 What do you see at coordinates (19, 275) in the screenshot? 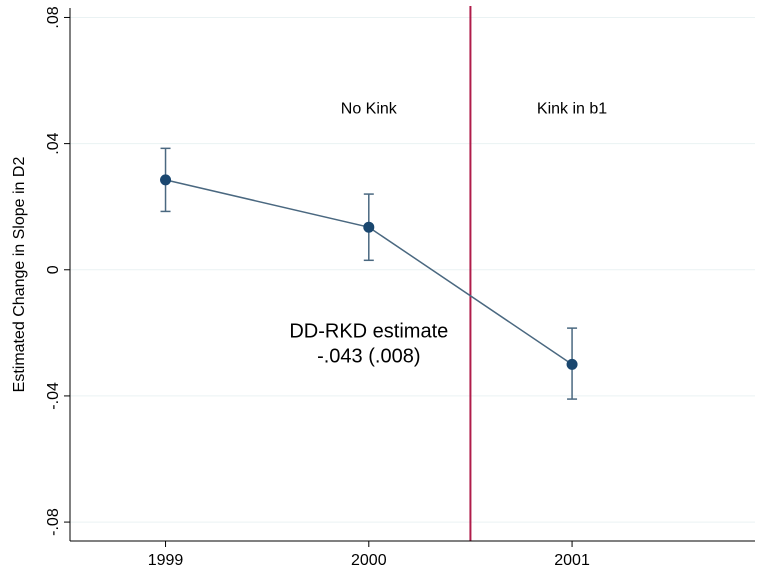
I see `y-axis-label: Estimated Change in Slope in D2` at bounding box center [19, 275].